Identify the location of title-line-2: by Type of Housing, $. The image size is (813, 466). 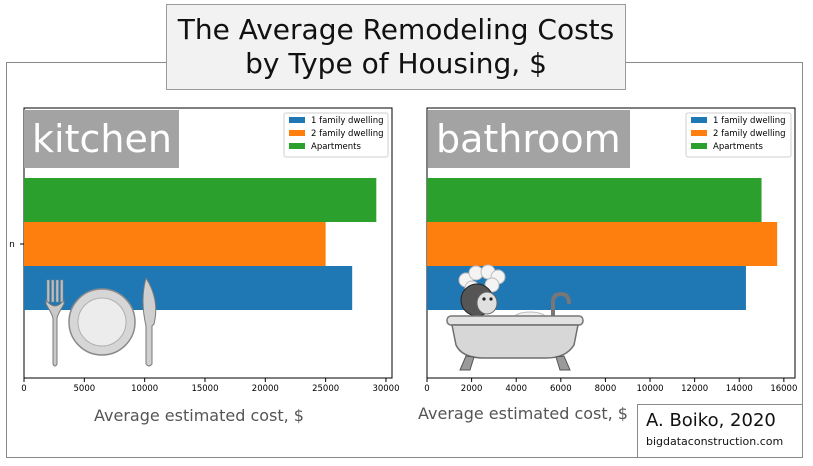
(396, 63).